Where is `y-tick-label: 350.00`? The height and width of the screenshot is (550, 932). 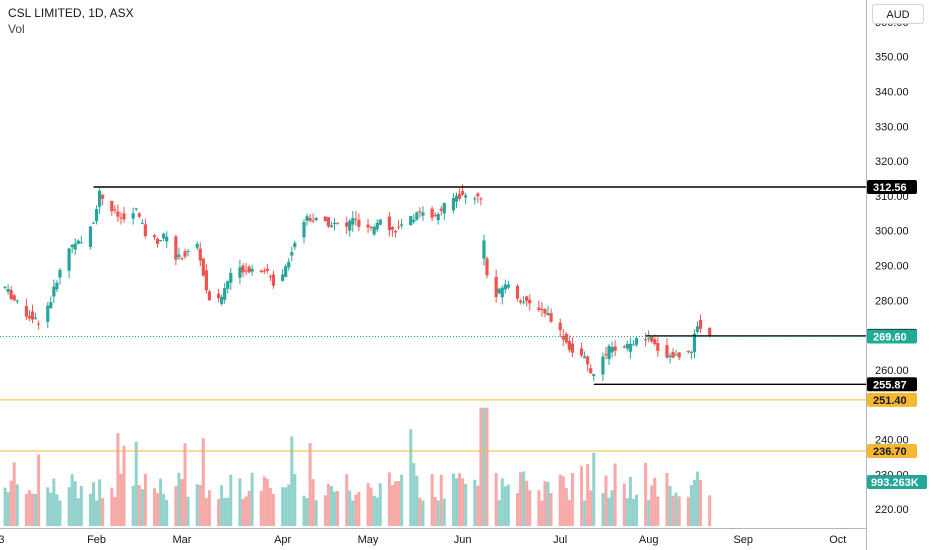 y-tick-label: 350.00 is located at coordinates (892, 58).